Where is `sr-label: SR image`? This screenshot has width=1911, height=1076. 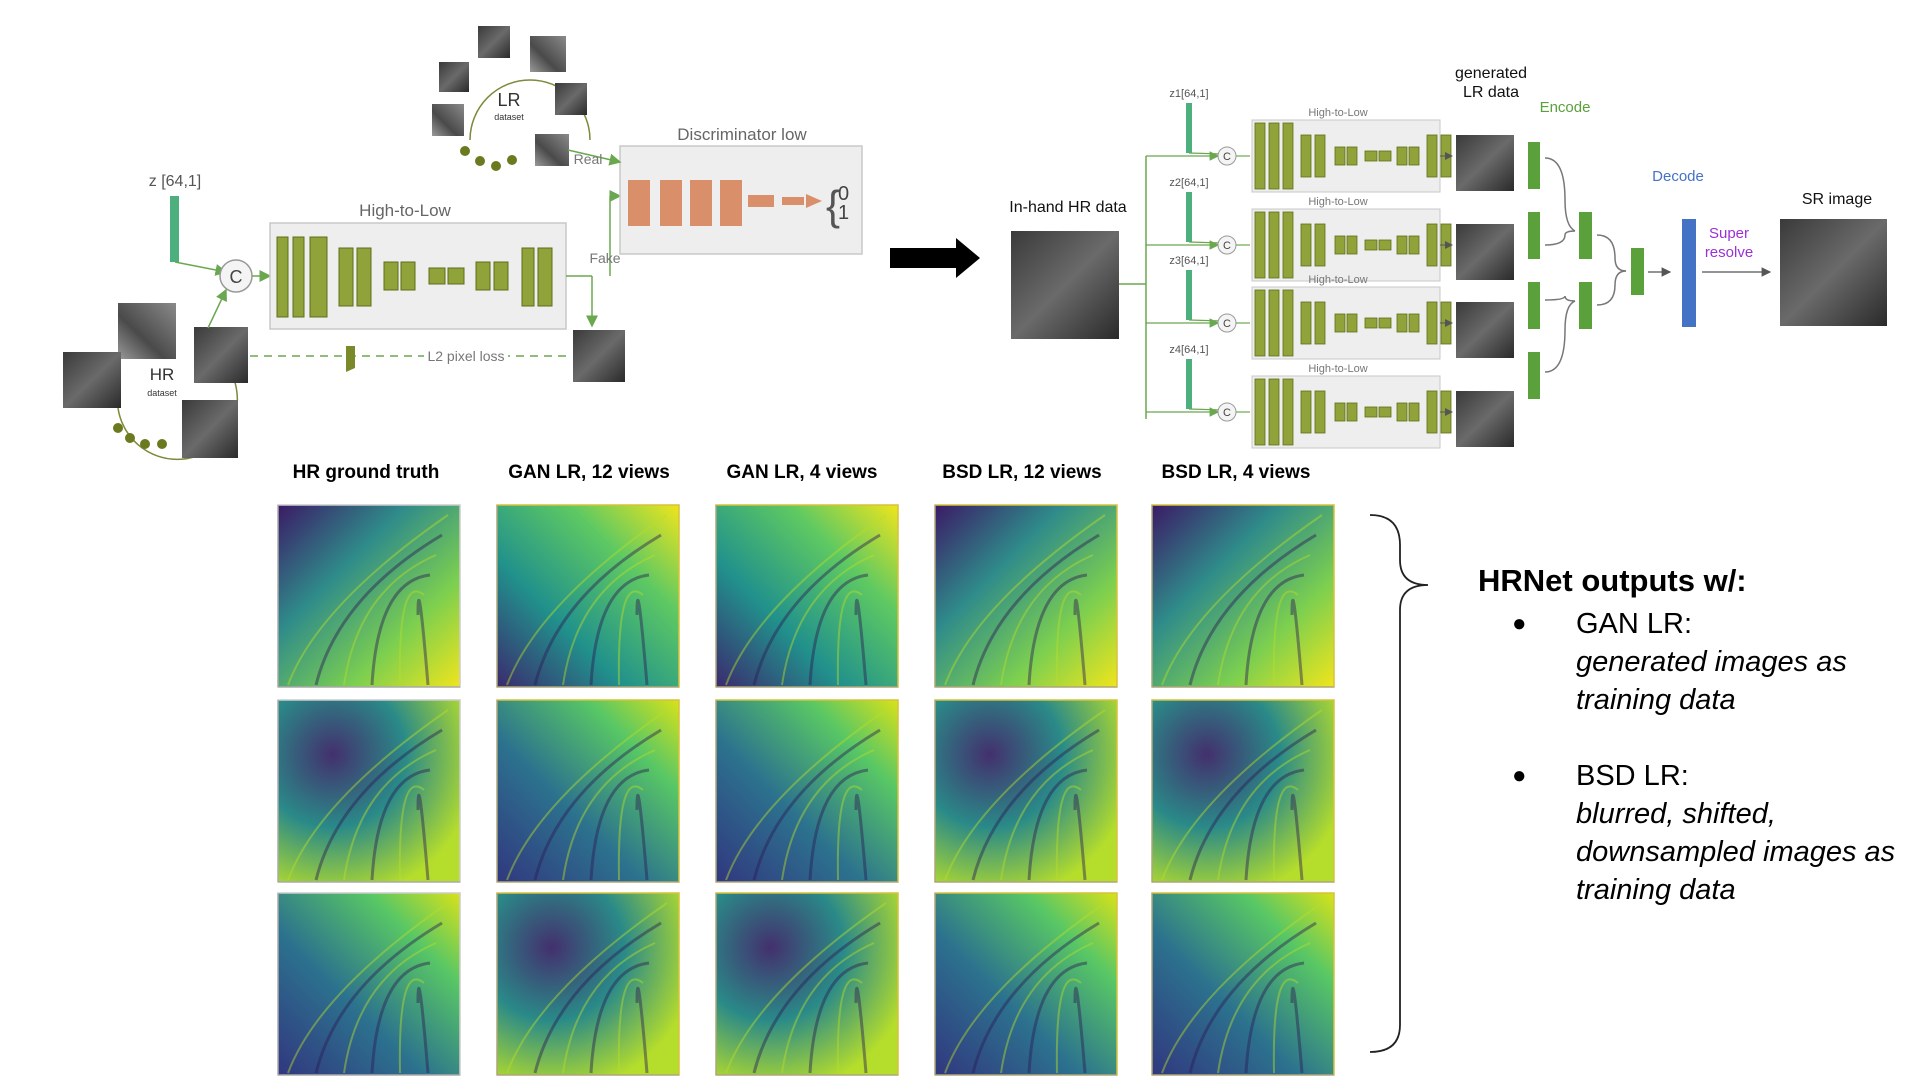
sr-label: SR image is located at coordinates (1837, 199).